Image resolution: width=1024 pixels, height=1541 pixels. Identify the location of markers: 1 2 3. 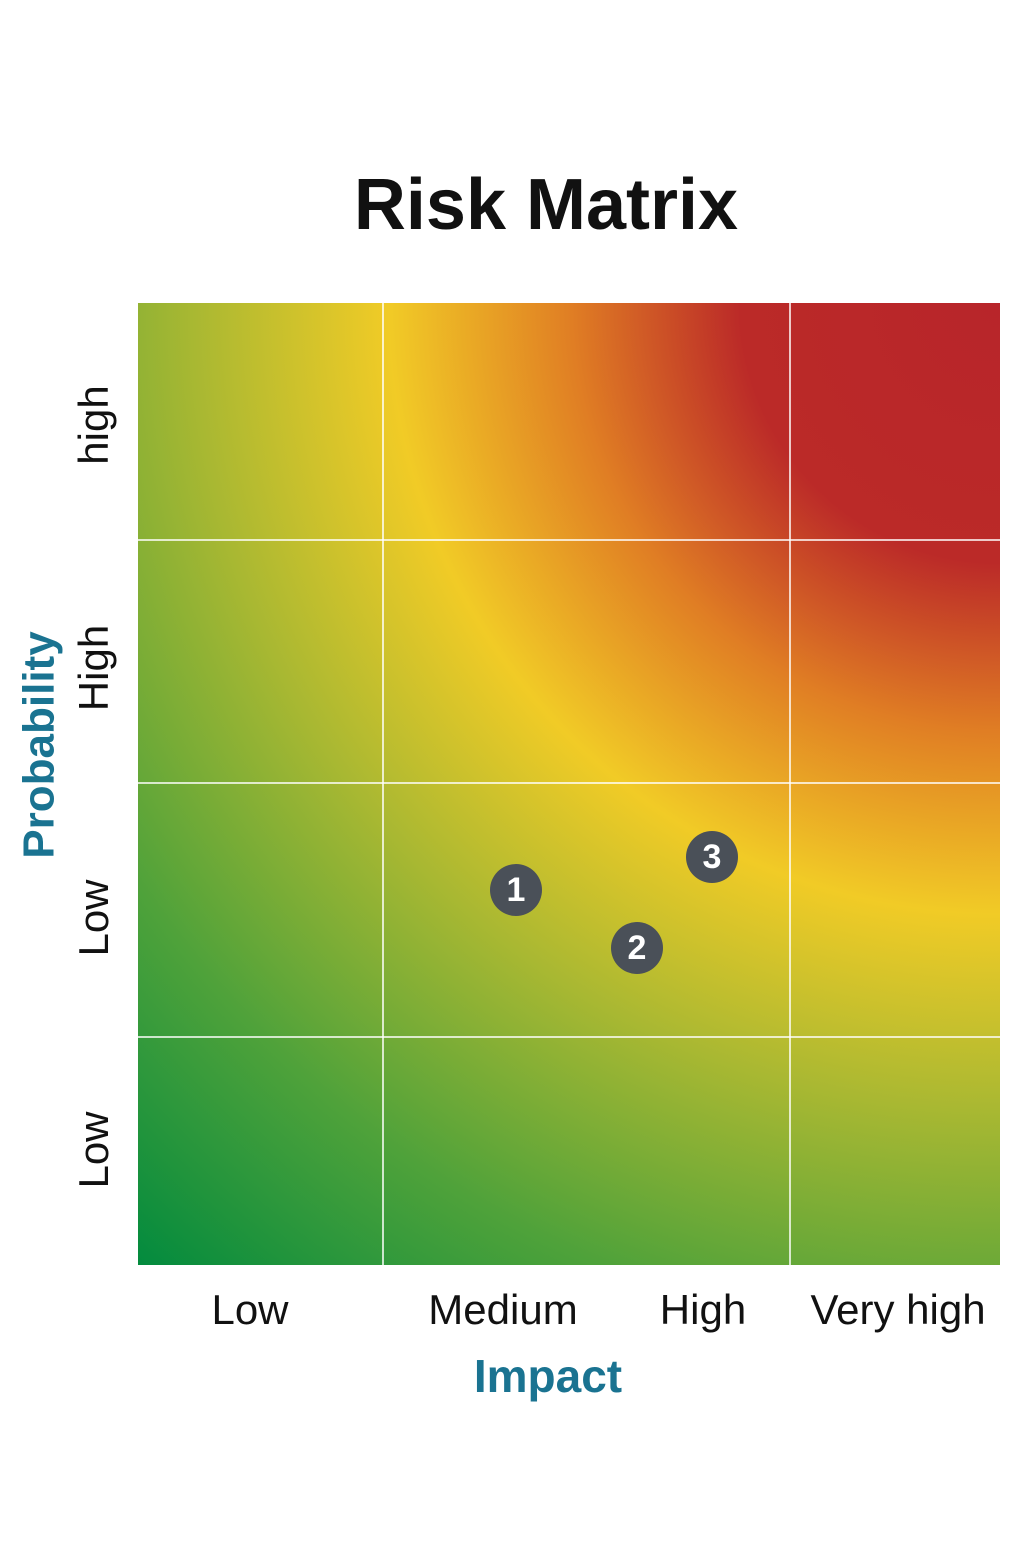
(614, 902).